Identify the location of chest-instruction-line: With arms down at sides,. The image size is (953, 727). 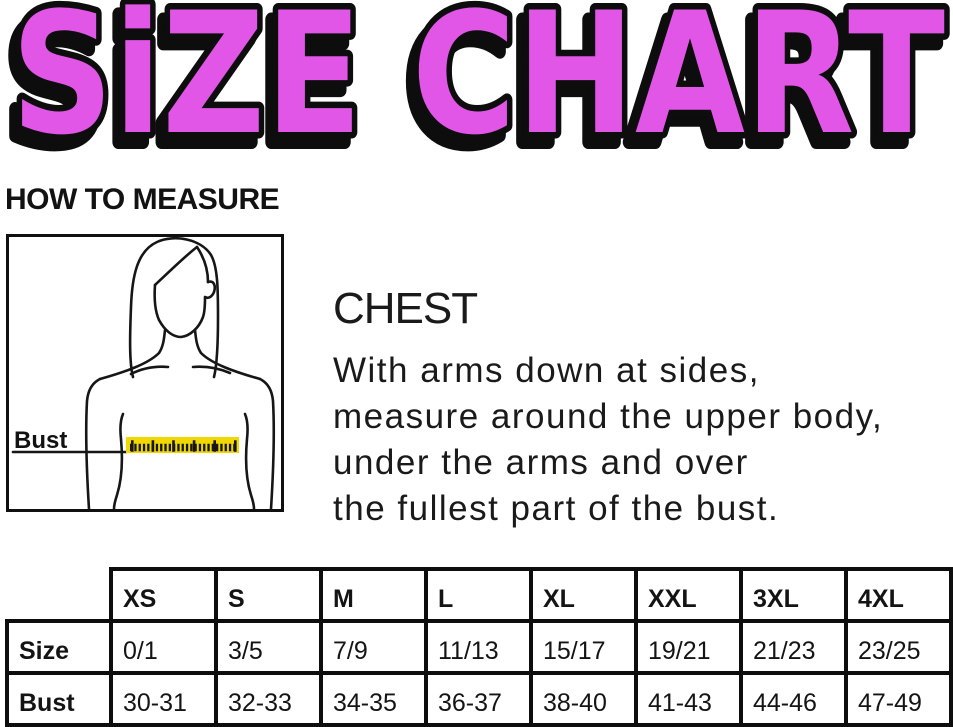
(546, 370).